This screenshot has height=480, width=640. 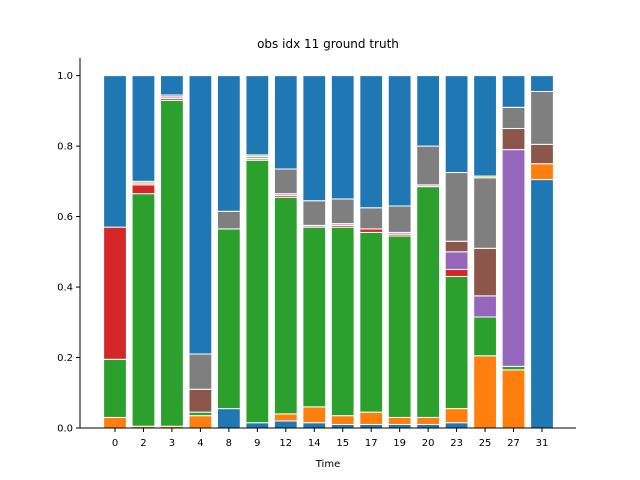 I want to click on y-tick-label: 0.0, so click(x=65, y=429).